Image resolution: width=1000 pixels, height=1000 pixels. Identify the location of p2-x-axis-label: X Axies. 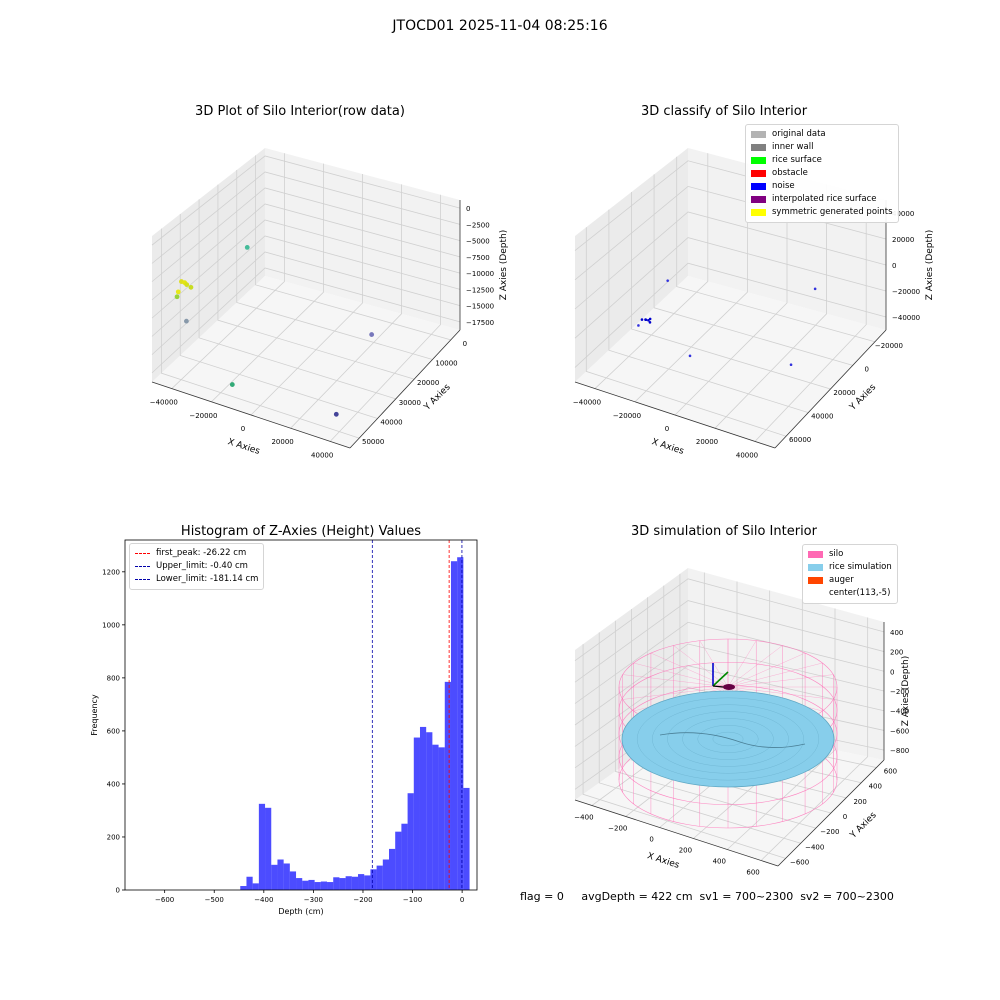
(667, 447).